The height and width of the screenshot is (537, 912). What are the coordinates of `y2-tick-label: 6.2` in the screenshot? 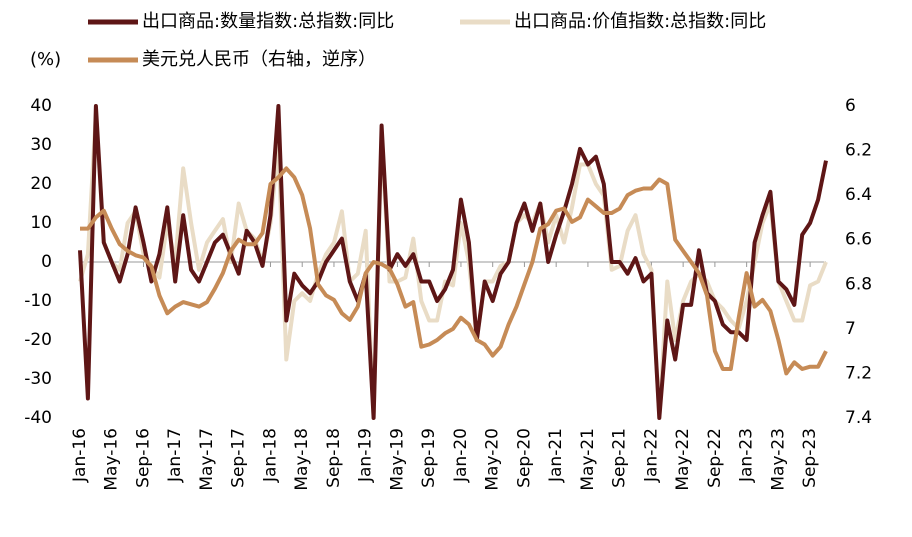 It's located at (858, 151).